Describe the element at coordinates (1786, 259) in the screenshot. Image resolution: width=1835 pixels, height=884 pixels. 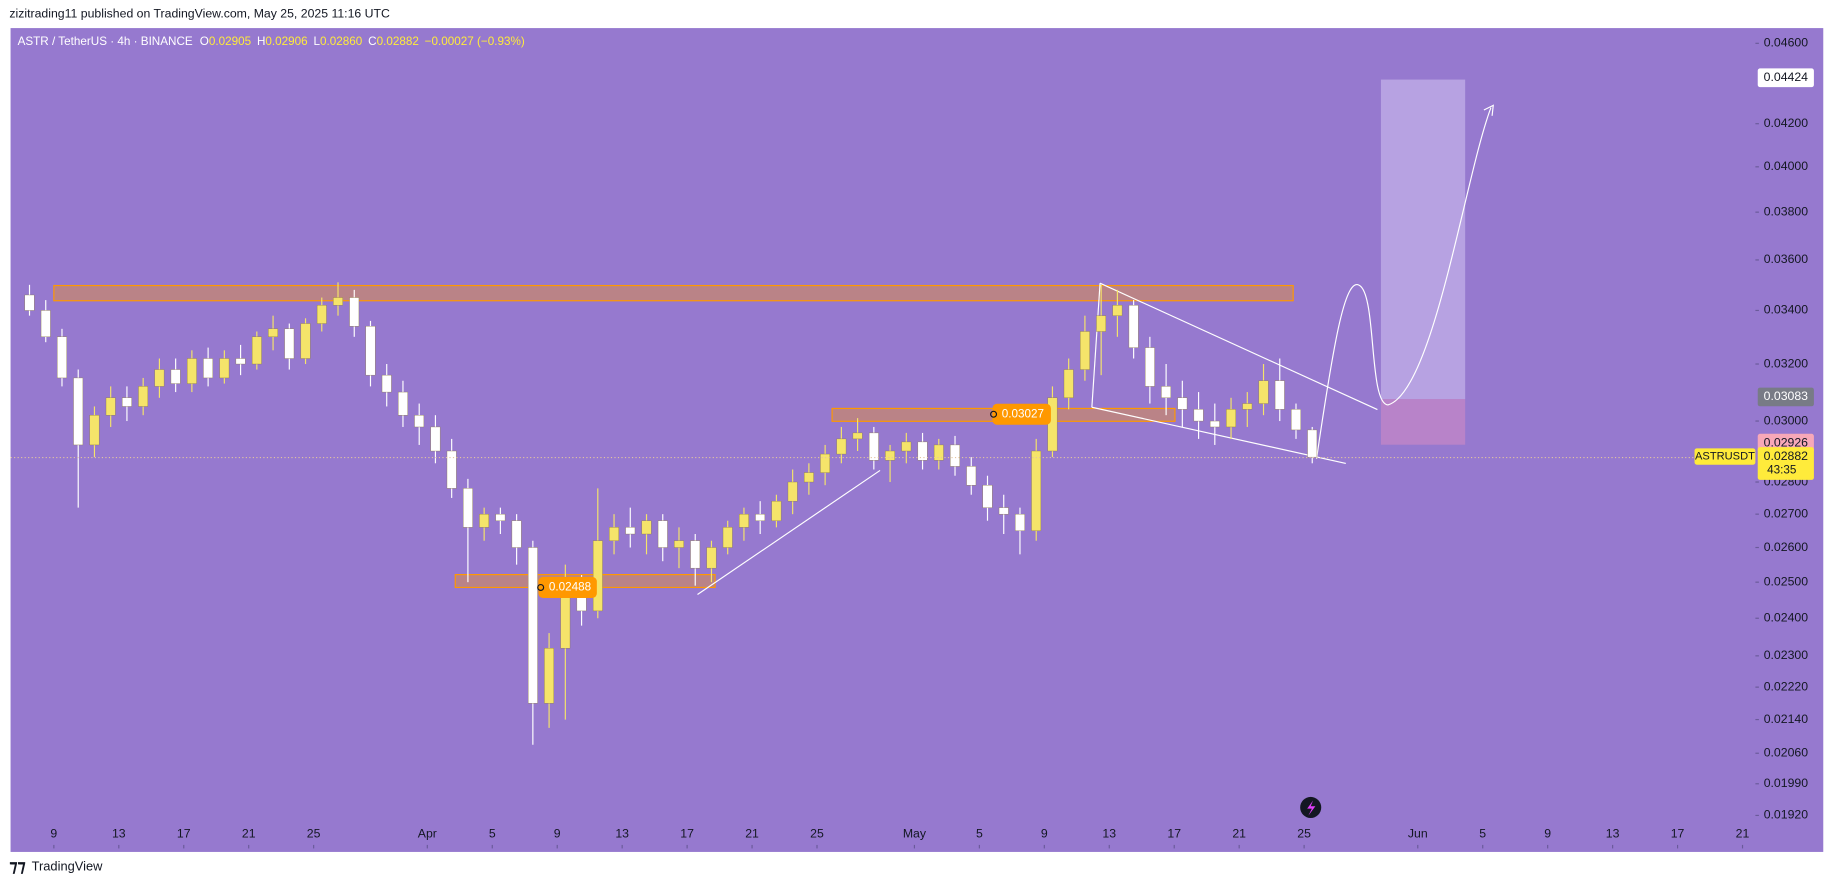
I see `y-tick-label: 0.03600` at that location.